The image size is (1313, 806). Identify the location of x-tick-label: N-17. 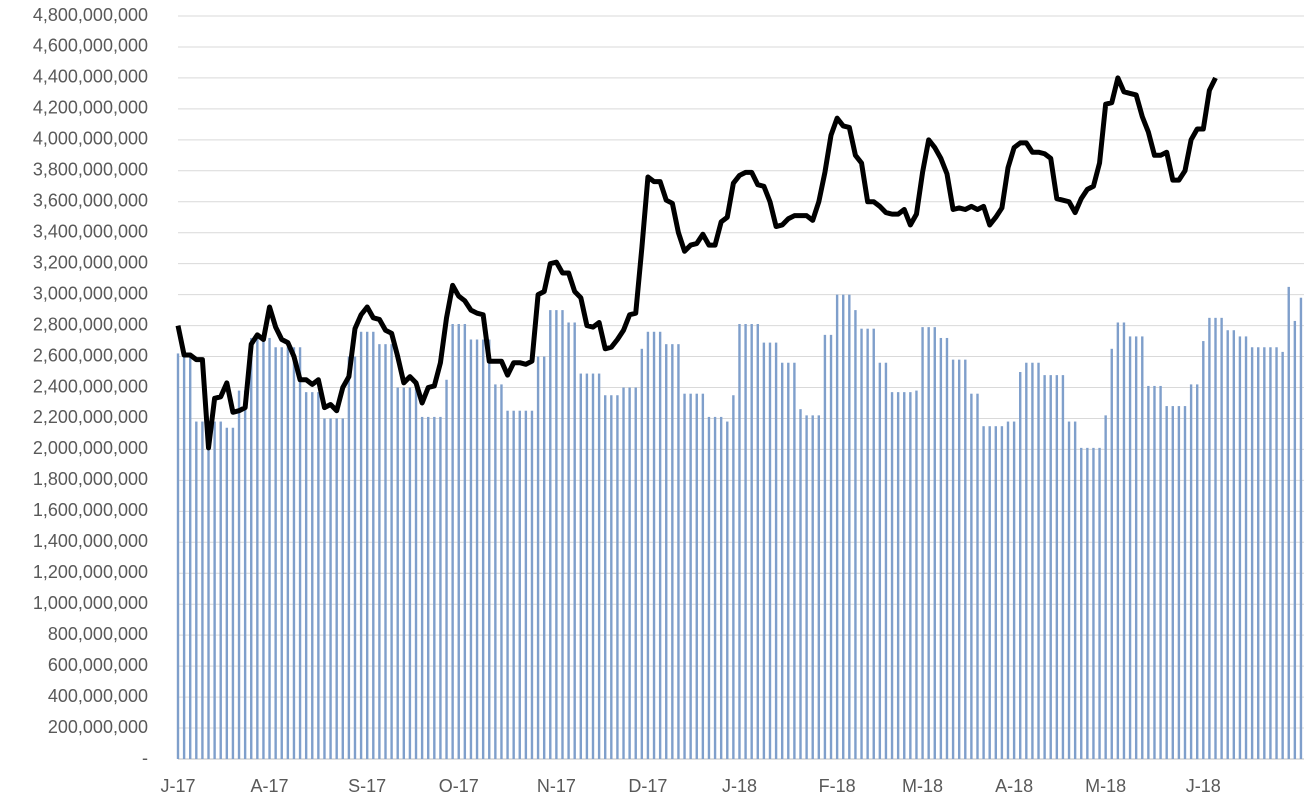
(556, 786).